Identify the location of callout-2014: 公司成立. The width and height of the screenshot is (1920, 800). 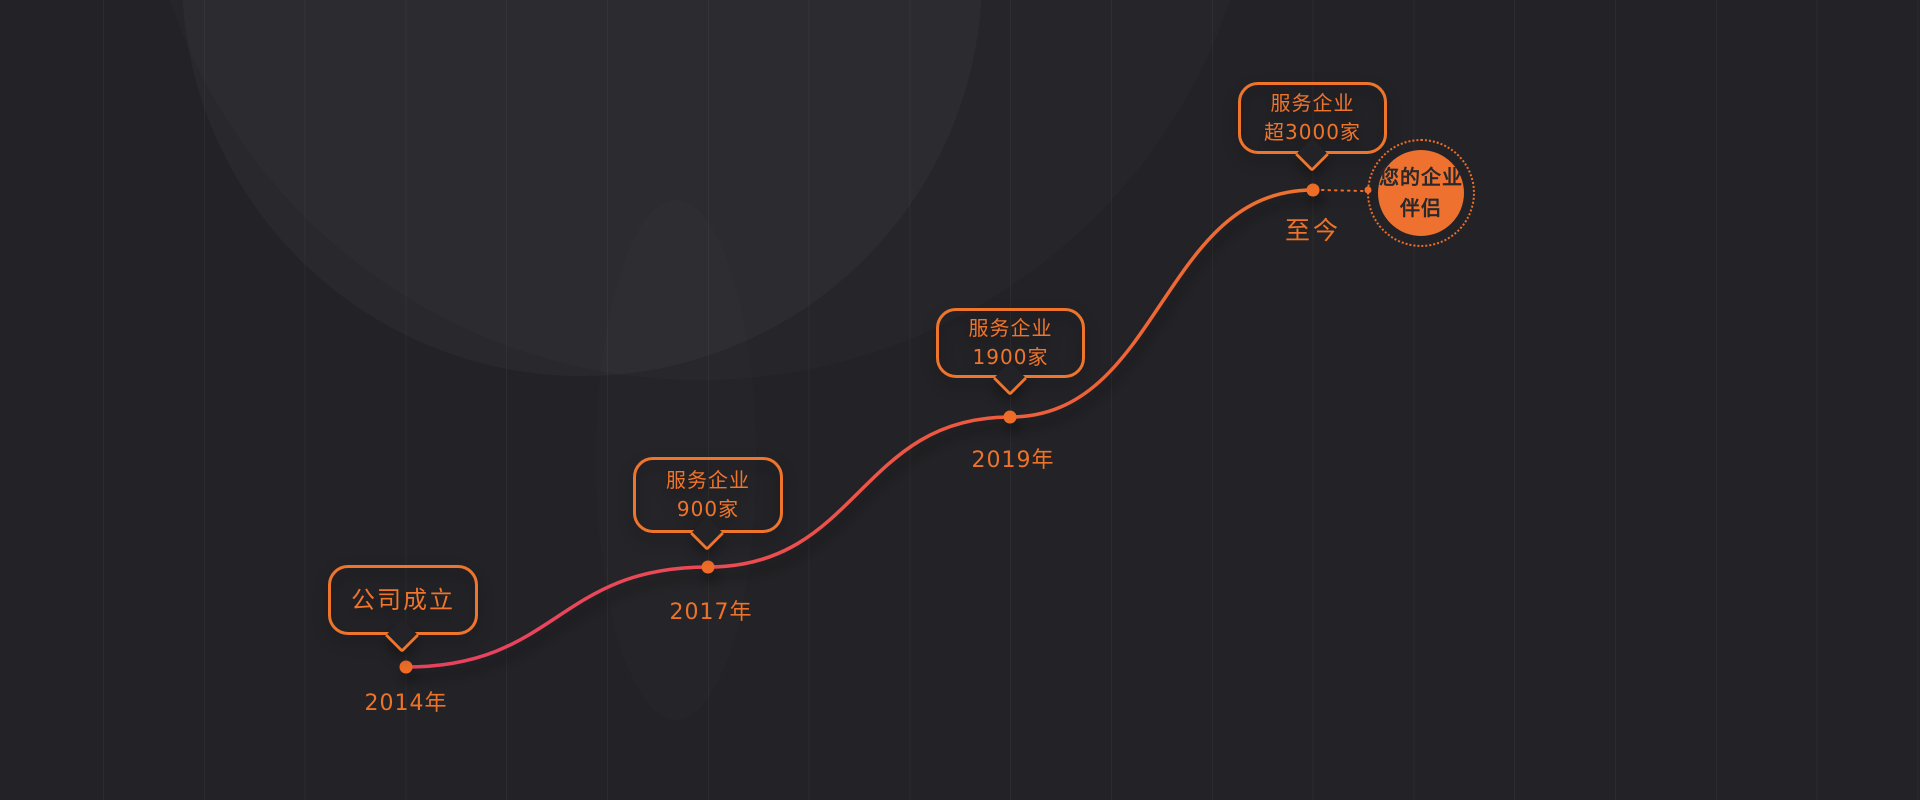
(403, 600).